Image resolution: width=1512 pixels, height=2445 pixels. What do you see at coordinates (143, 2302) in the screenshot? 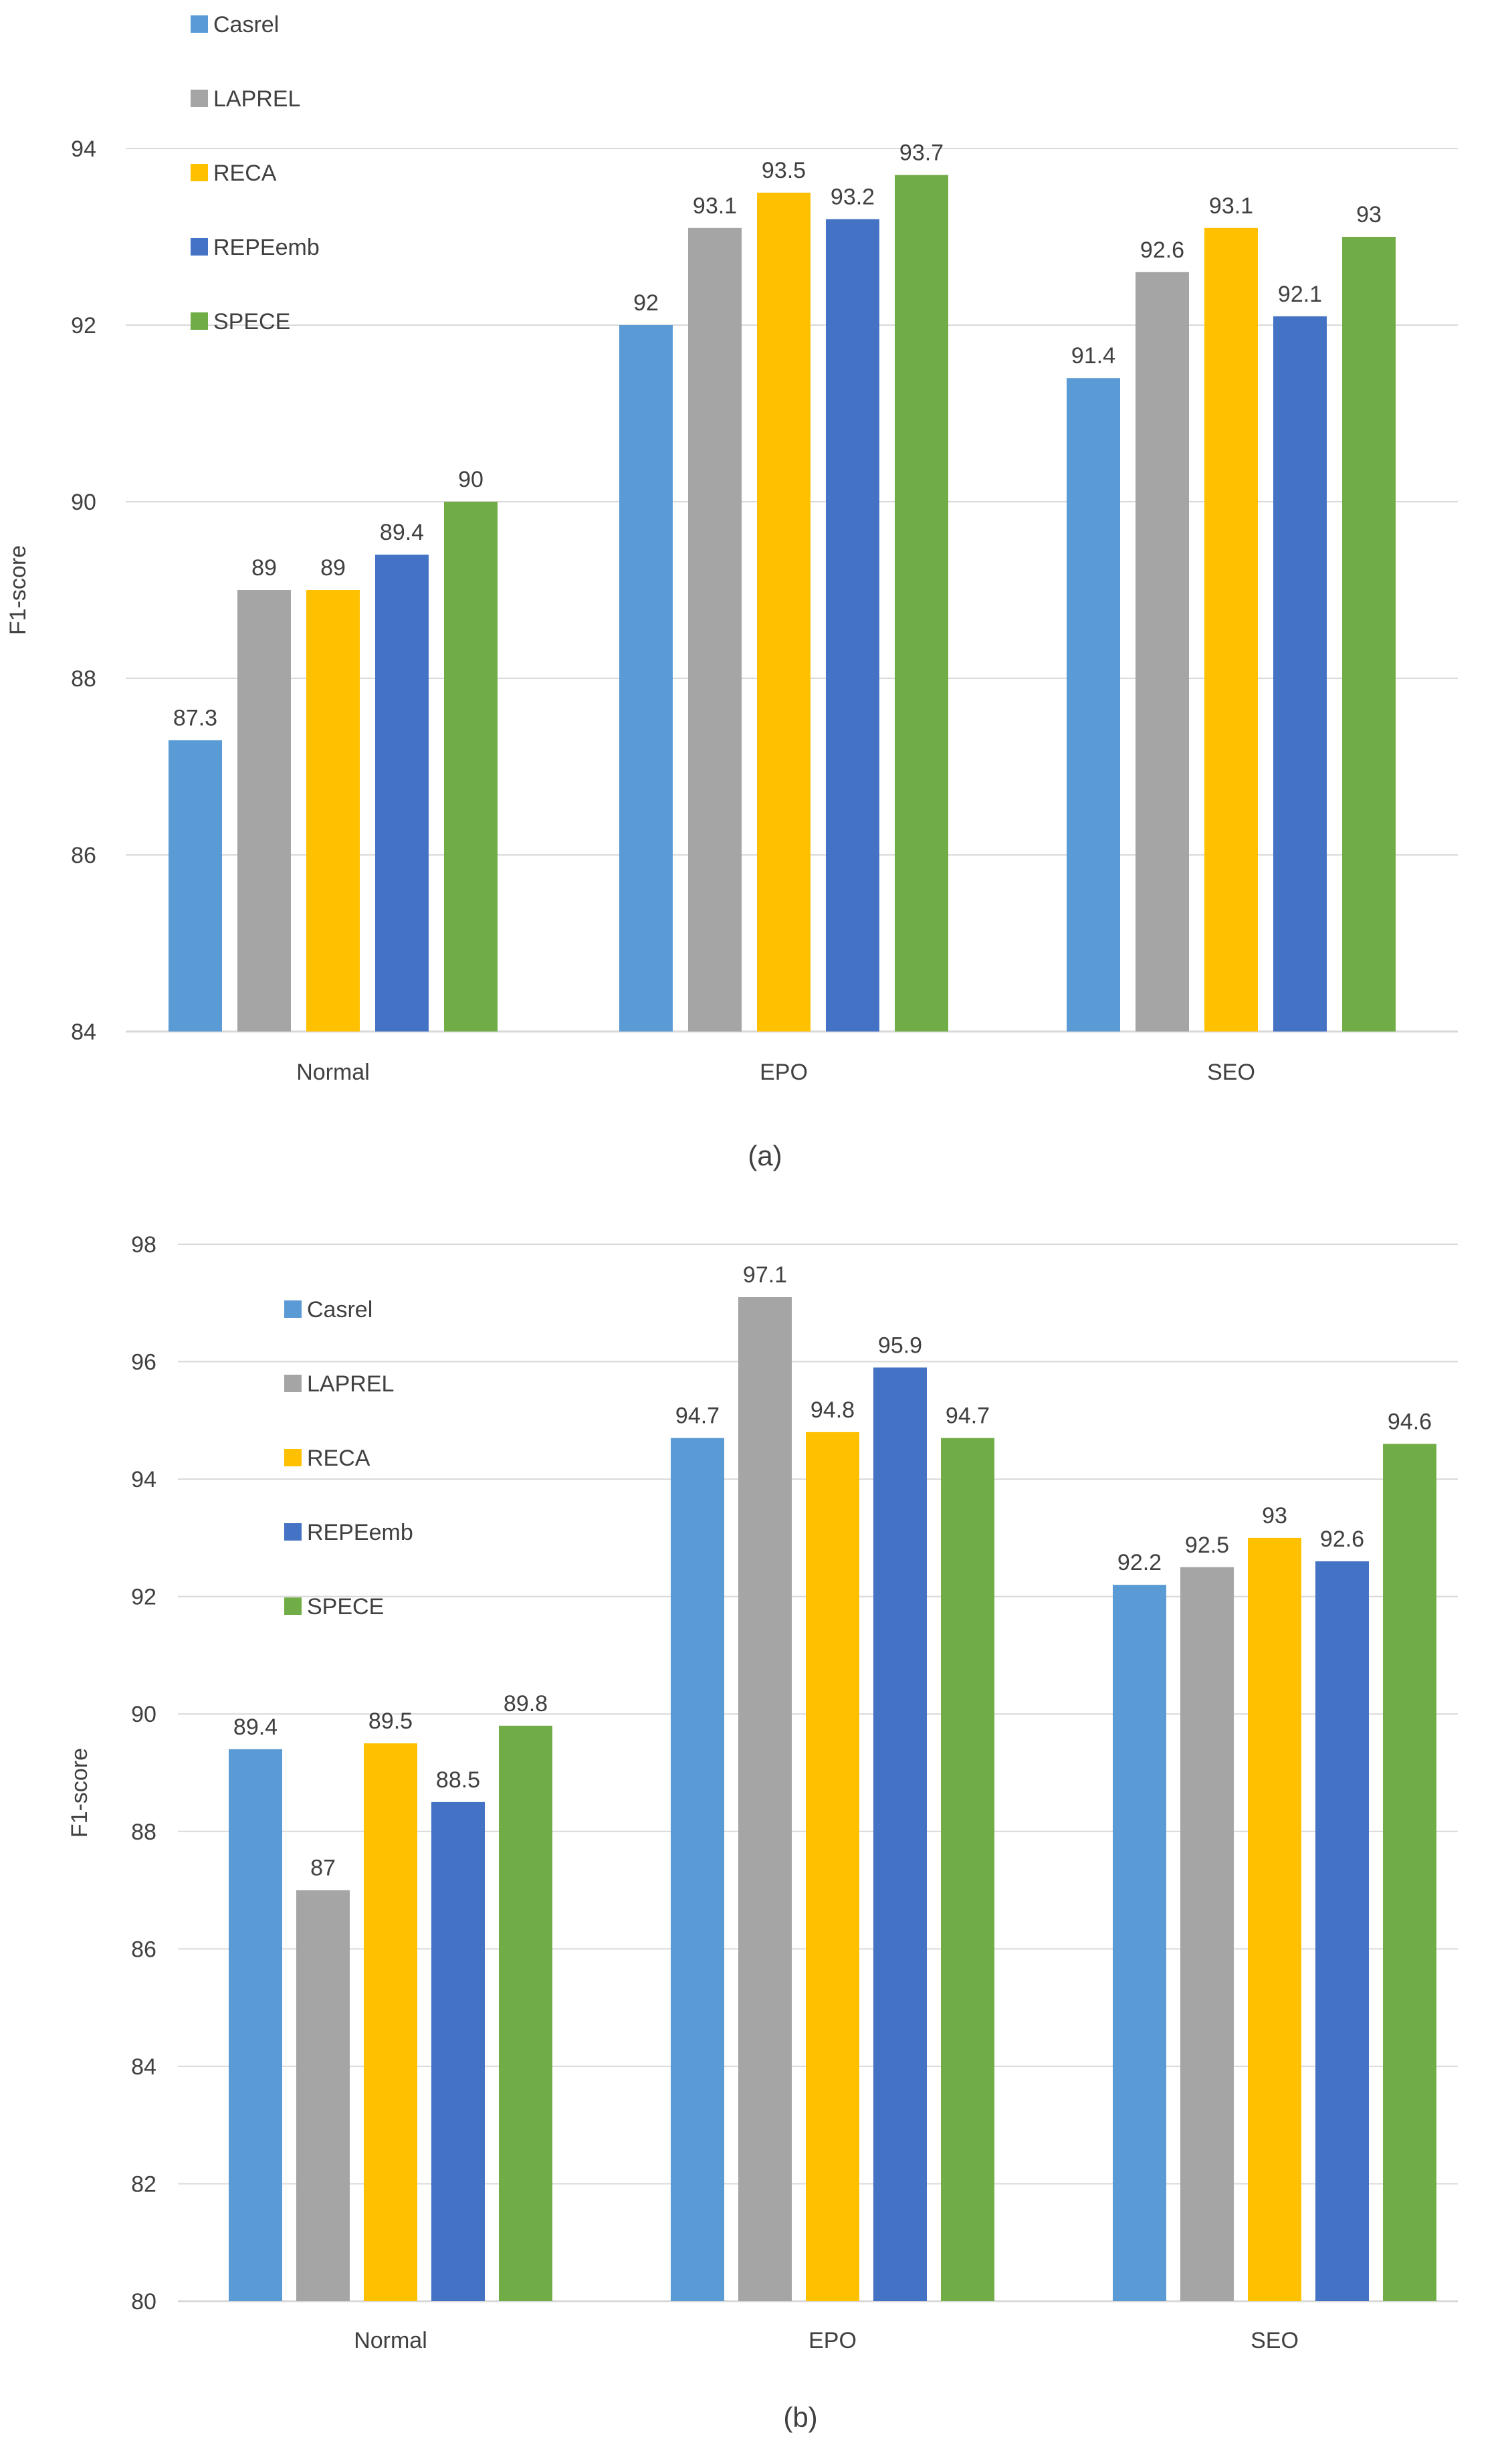
I see `y-tick-label: 80` at bounding box center [143, 2302].